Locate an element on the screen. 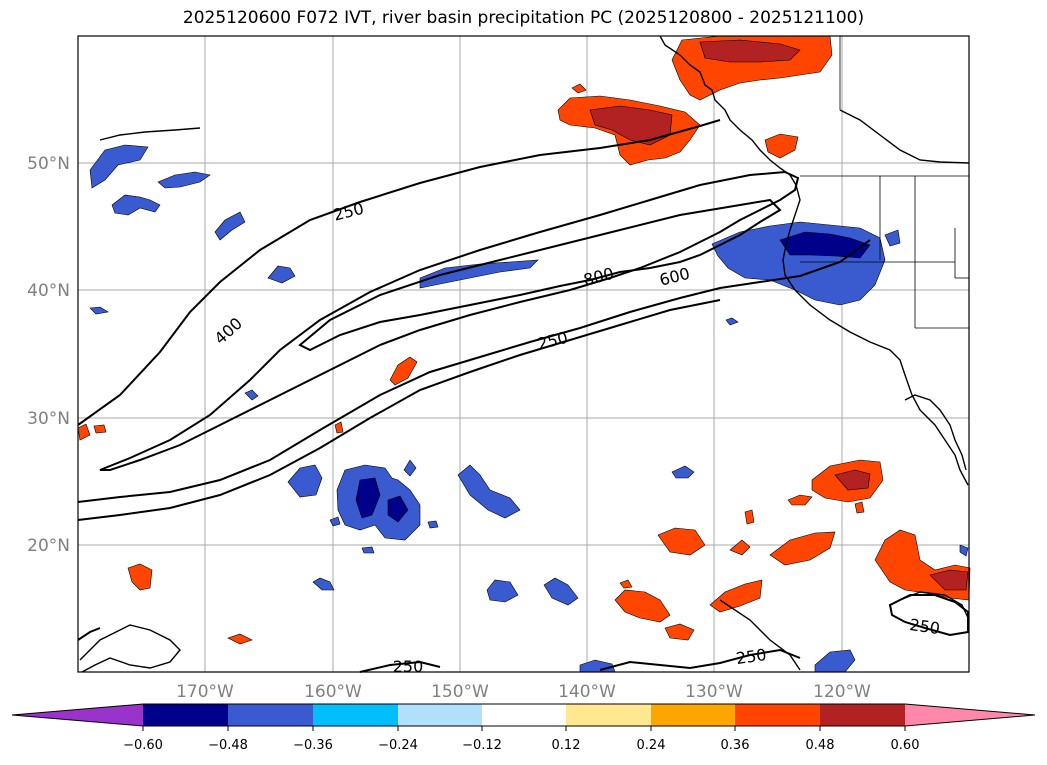 This screenshot has width=1047, height=765. colorbar-over-extend is located at coordinates (970, 715).